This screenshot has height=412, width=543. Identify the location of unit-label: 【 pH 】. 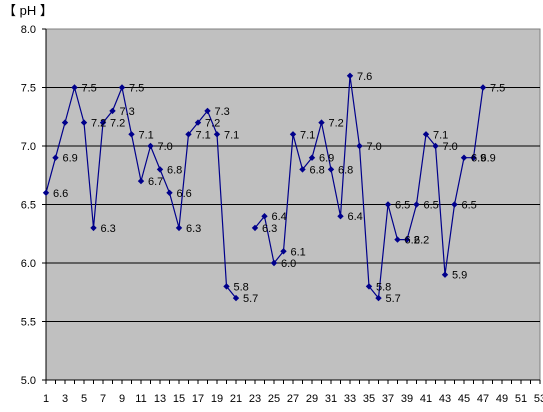
(28, 10).